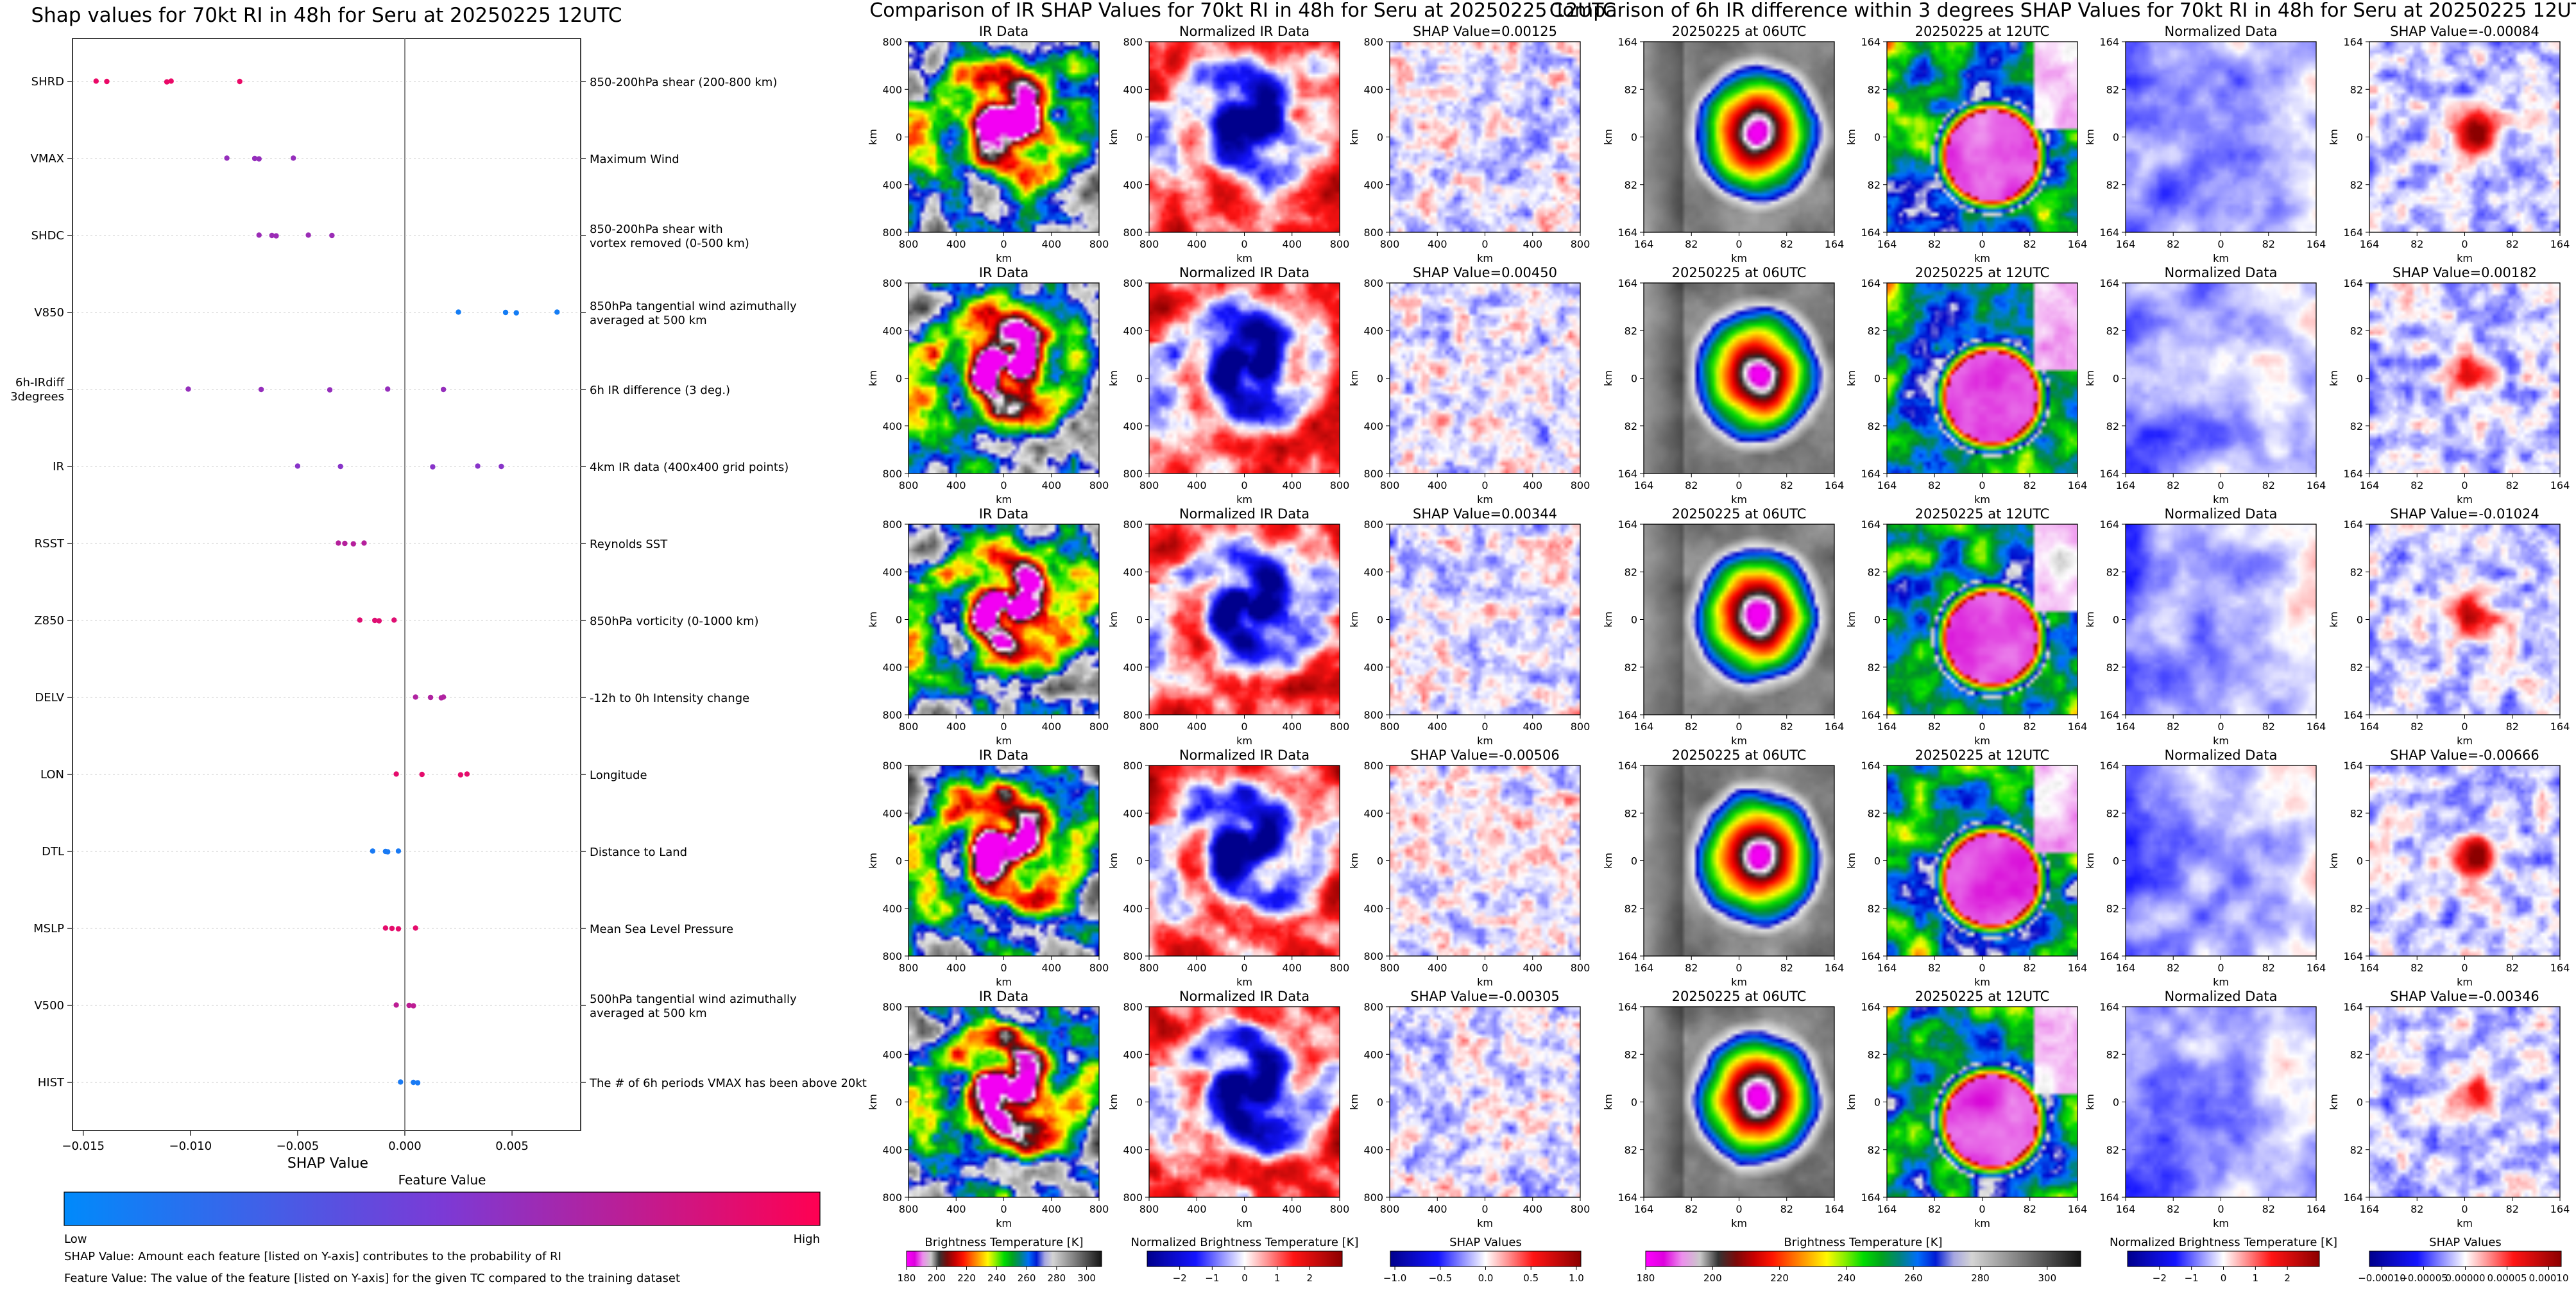  Describe the element at coordinates (1244, 137) in the screenshot. I see `norm-panel` at that location.